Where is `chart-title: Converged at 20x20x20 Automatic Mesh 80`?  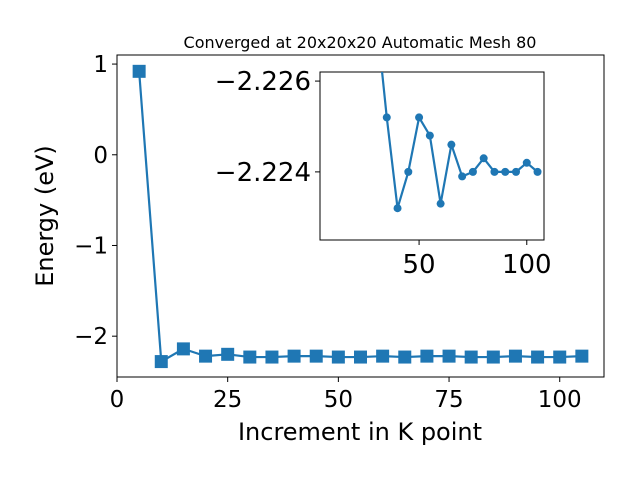
chart-title: Converged at 20x20x20 Automatic Mesh 80 is located at coordinates (360, 42).